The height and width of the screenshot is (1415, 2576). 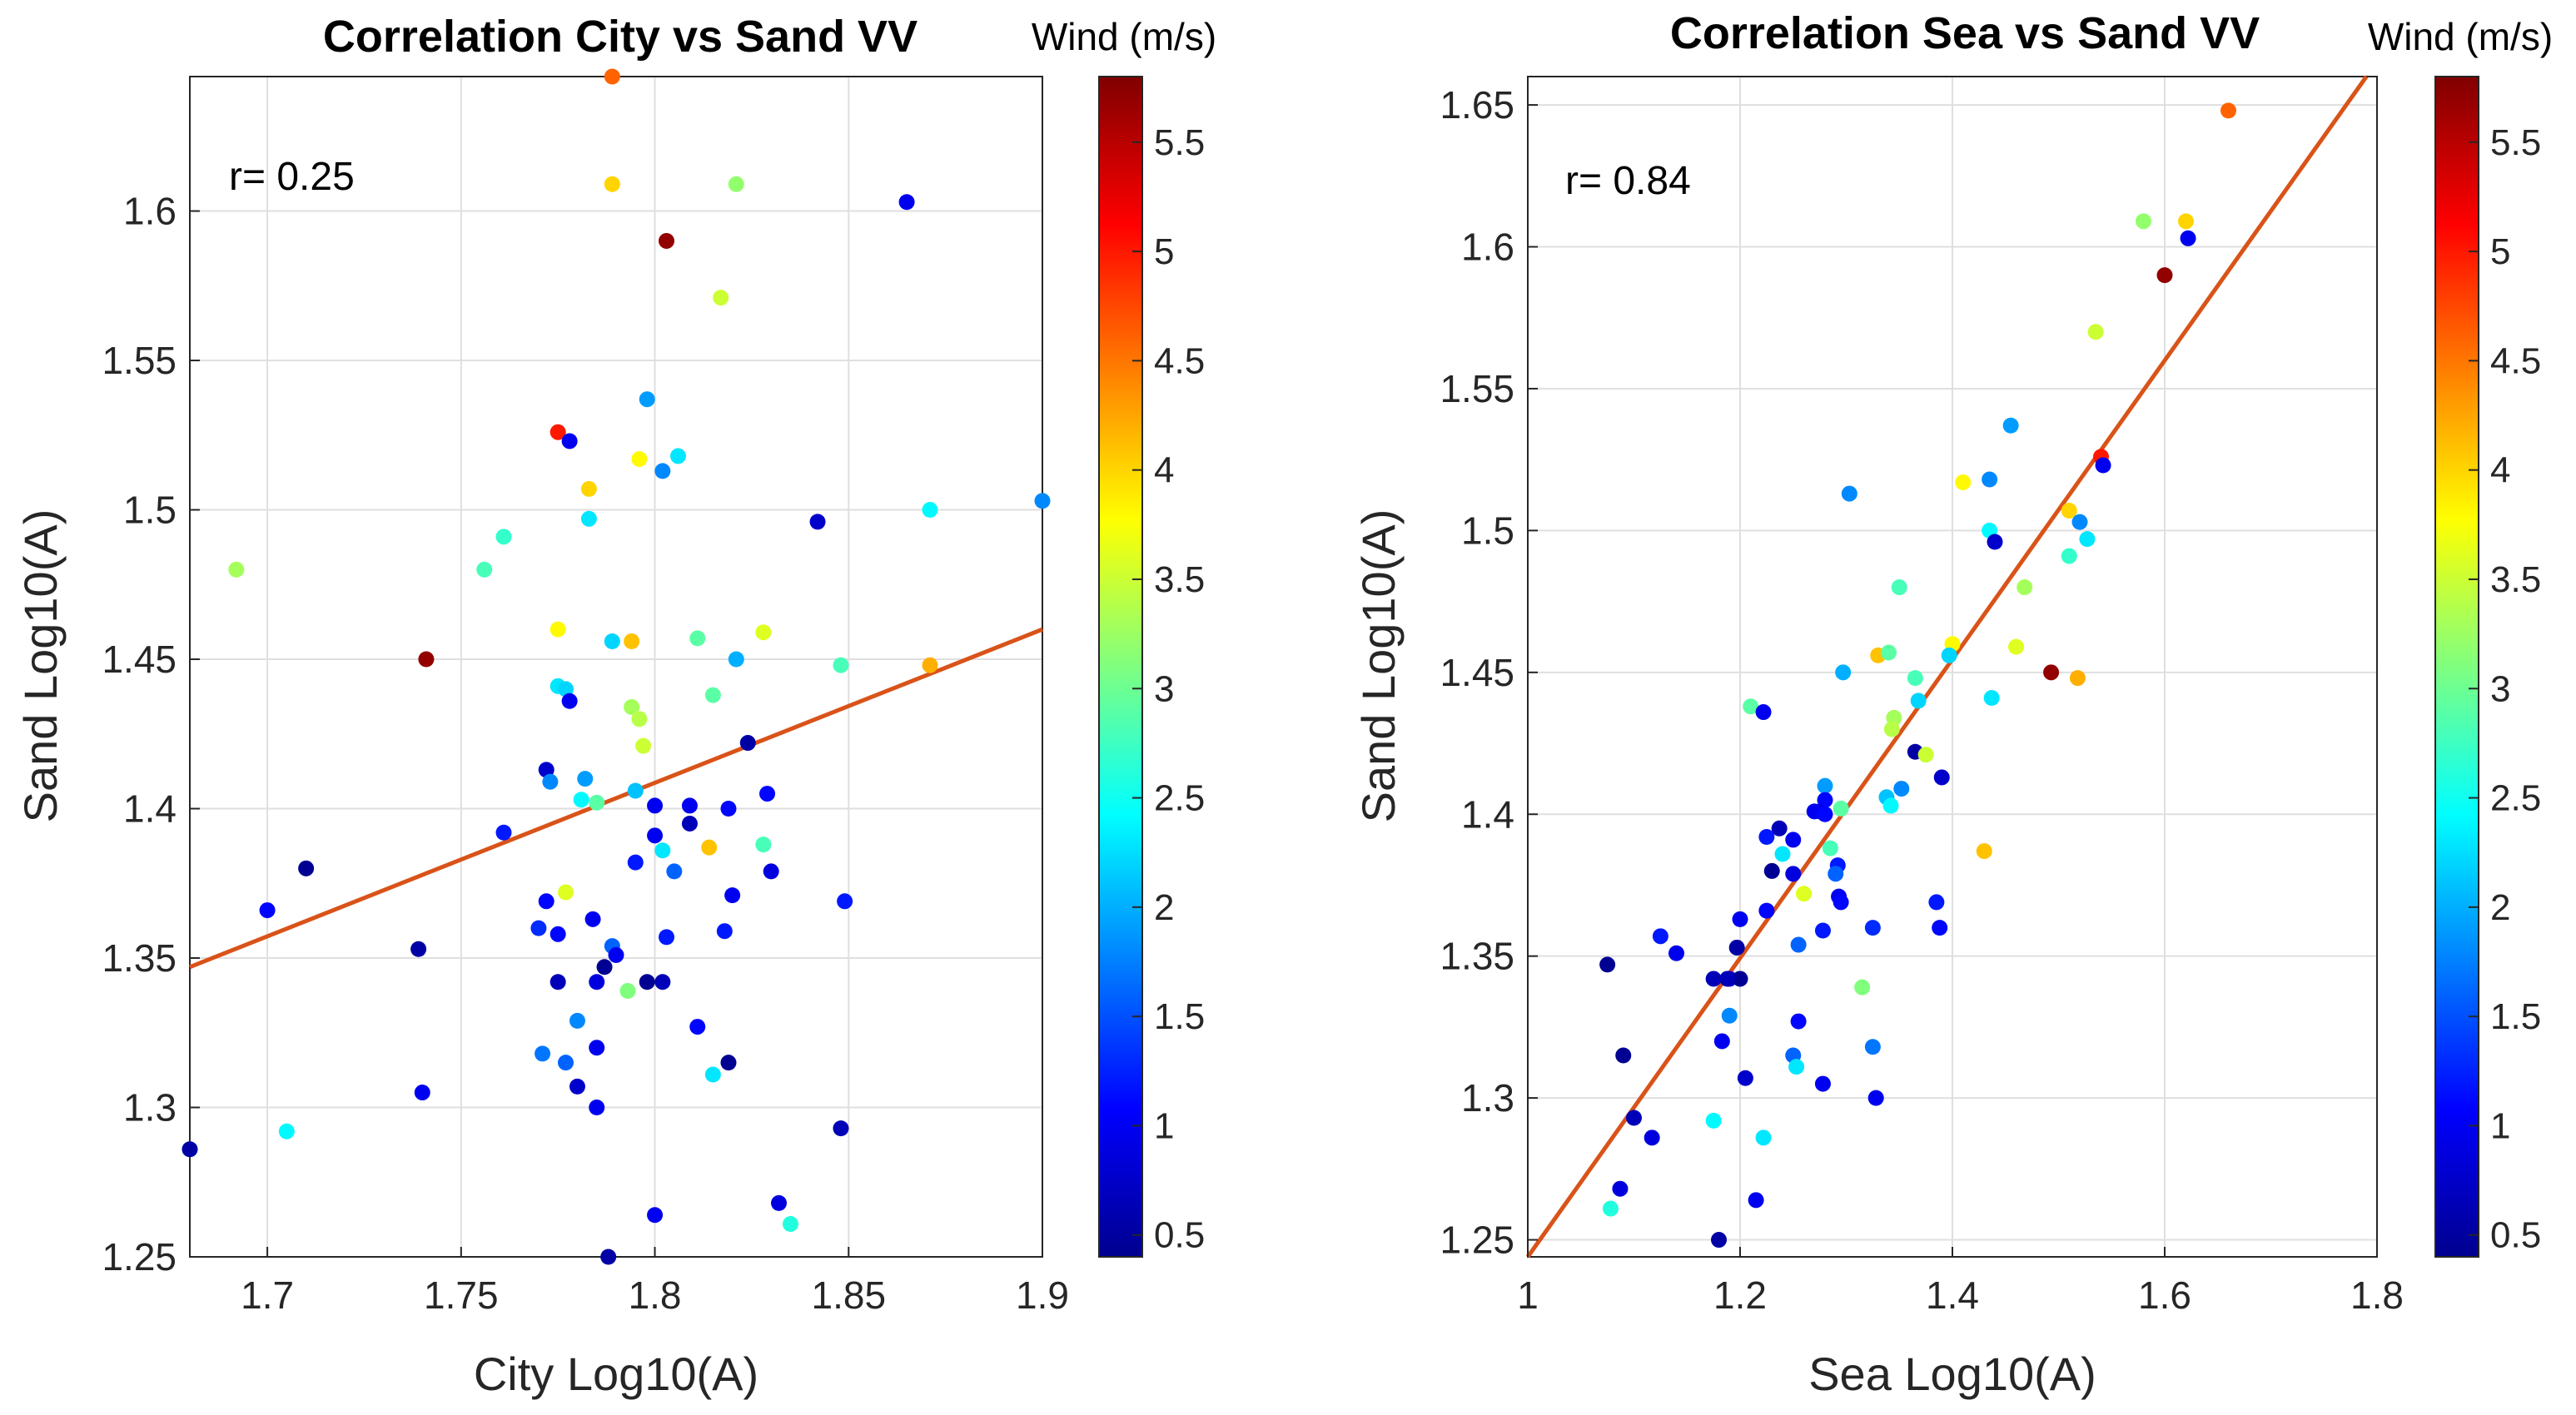 What do you see at coordinates (1179, 1017) in the screenshot?
I see `colorbar-tick-label: 1.5` at bounding box center [1179, 1017].